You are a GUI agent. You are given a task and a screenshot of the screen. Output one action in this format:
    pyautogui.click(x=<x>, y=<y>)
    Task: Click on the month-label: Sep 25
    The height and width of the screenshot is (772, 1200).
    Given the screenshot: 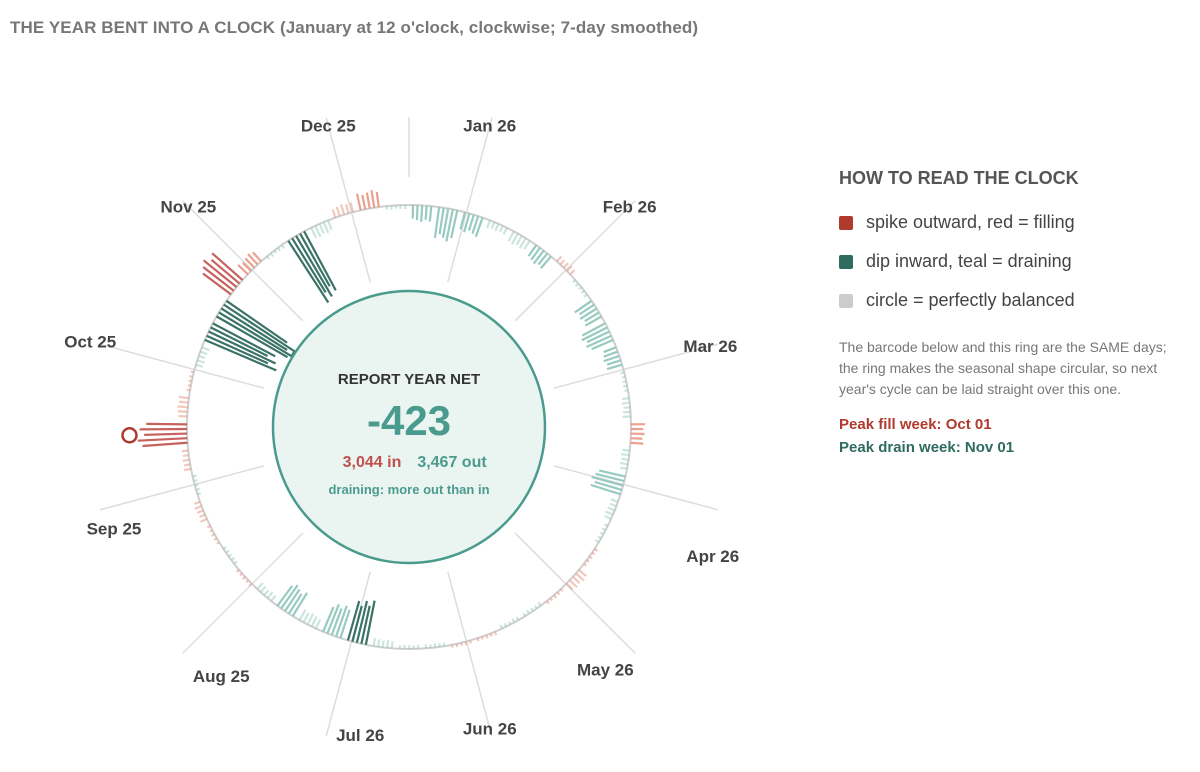 What is the action you would take?
    pyautogui.click(x=114, y=529)
    